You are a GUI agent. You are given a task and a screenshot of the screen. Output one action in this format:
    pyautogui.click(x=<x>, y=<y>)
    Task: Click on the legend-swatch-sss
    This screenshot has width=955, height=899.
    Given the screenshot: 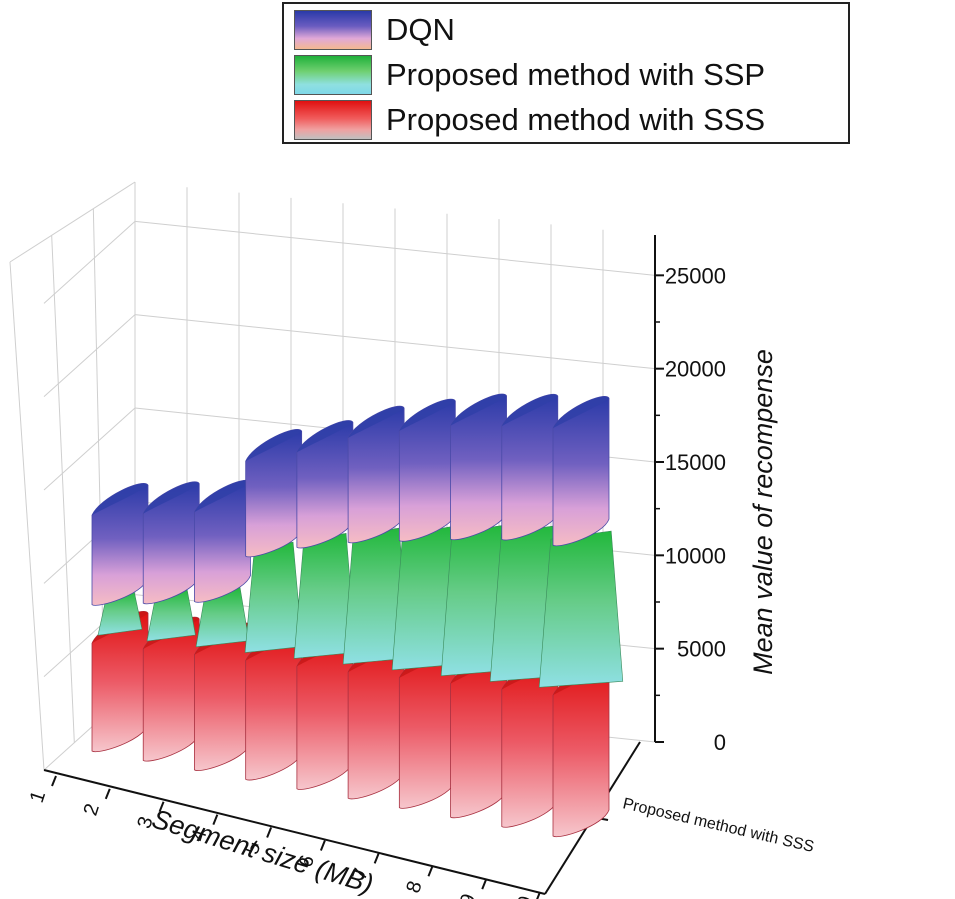 What is the action you would take?
    pyautogui.click(x=333, y=120)
    